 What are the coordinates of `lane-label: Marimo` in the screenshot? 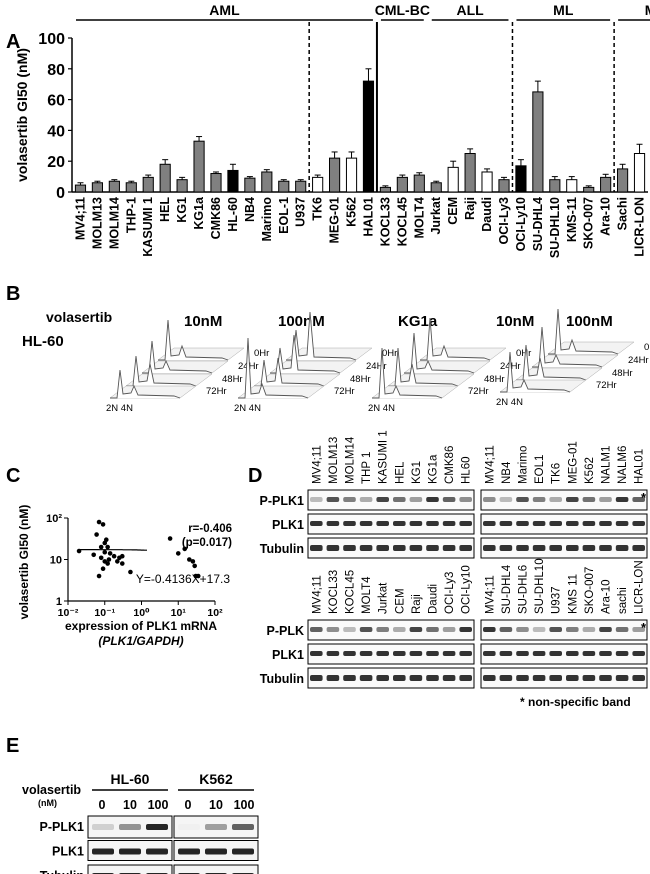 It's located at (524, 465).